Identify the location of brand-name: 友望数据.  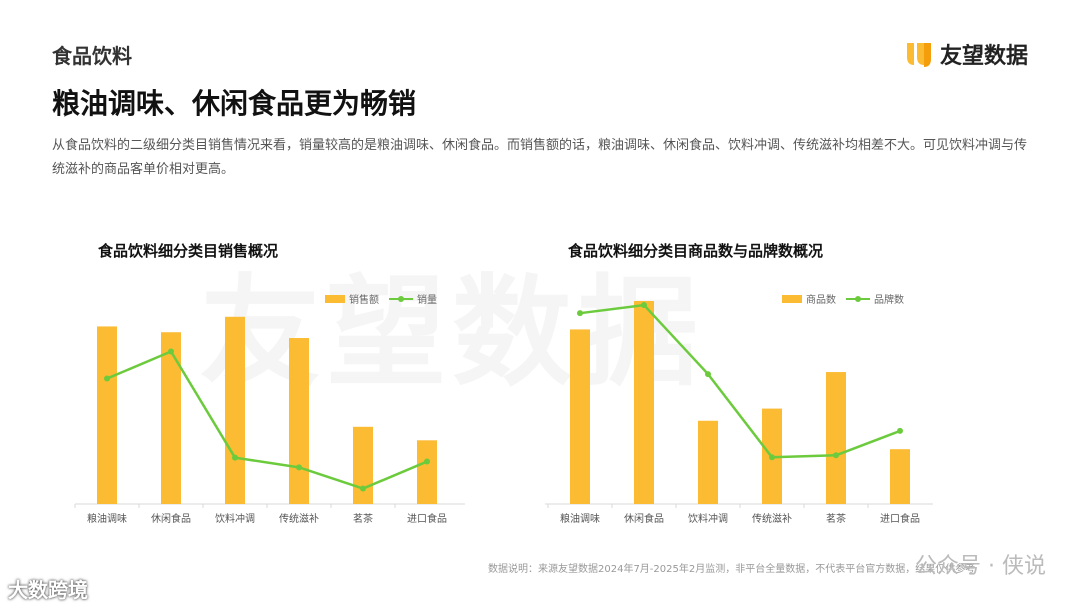
(983, 56).